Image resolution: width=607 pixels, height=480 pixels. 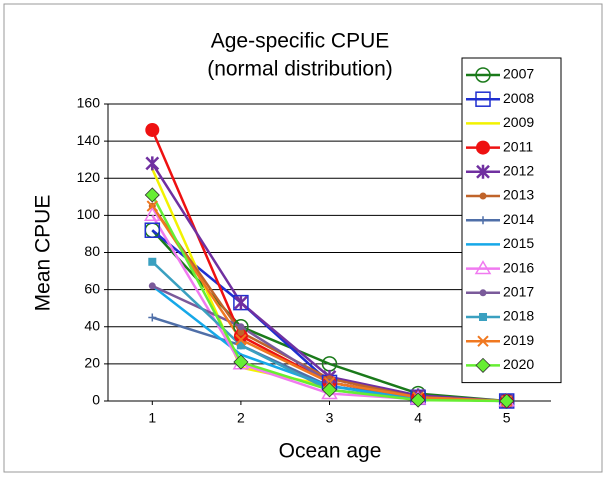 What do you see at coordinates (92, 251) in the screenshot?
I see `y-tick-label: 80` at bounding box center [92, 251].